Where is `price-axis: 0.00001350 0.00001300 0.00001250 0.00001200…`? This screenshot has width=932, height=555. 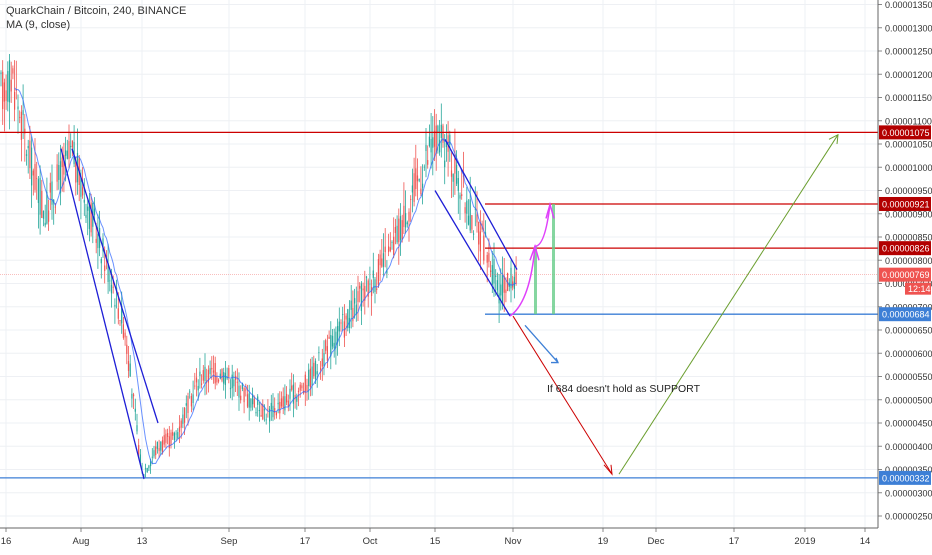
price-axis: 0.00001350 0.00001300 0.00001250 0.00001200… is located at coordinates (904, 264).